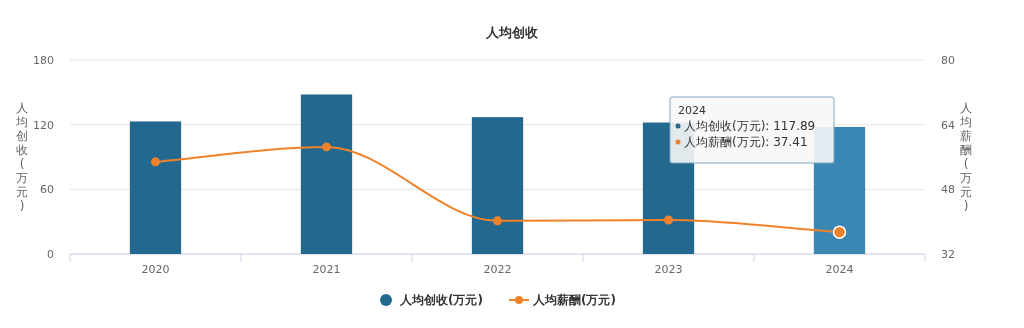 Image resolution: width=1024 pixels, height=328 pixels. Describe the element at coordinates (43, 60) in the screenshot. I see `y-tick-label: 180` at that location.